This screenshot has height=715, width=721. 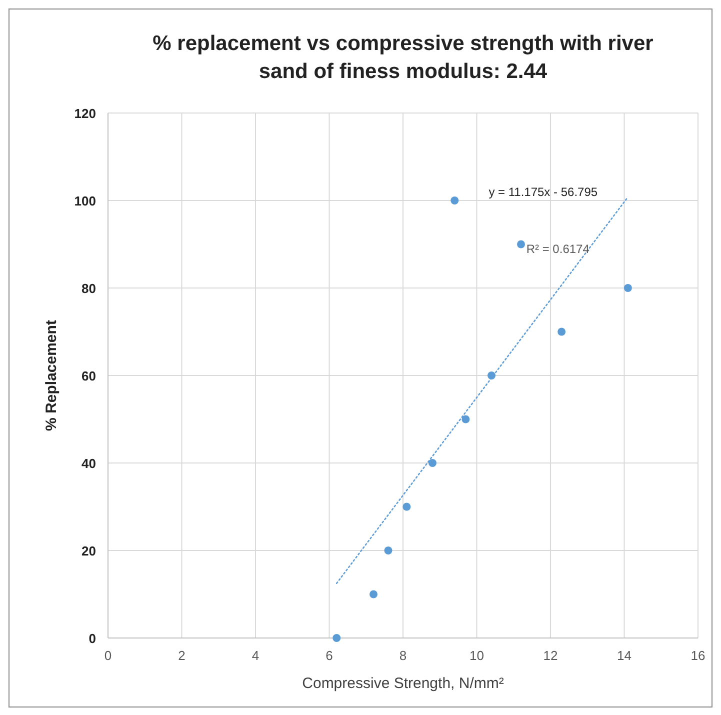 I want to click on x-tick-label: 6, so click(x=329, y=655).